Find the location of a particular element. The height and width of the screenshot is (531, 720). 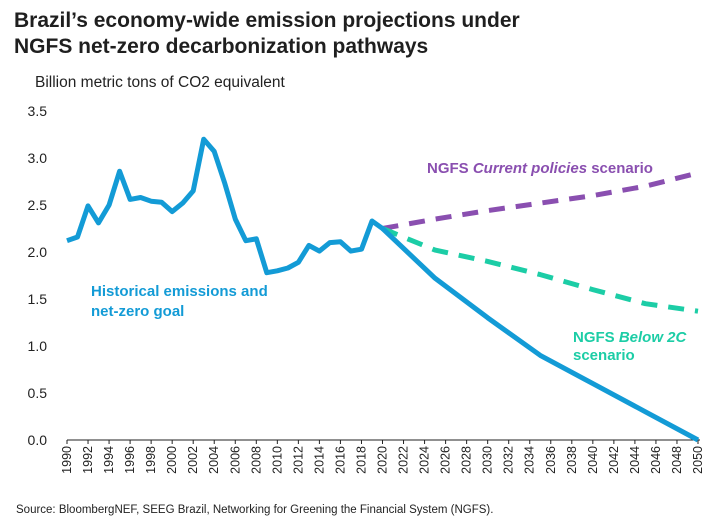

label-current-policies: NGFS Current policies scenario is located at coordinates (540, 168).